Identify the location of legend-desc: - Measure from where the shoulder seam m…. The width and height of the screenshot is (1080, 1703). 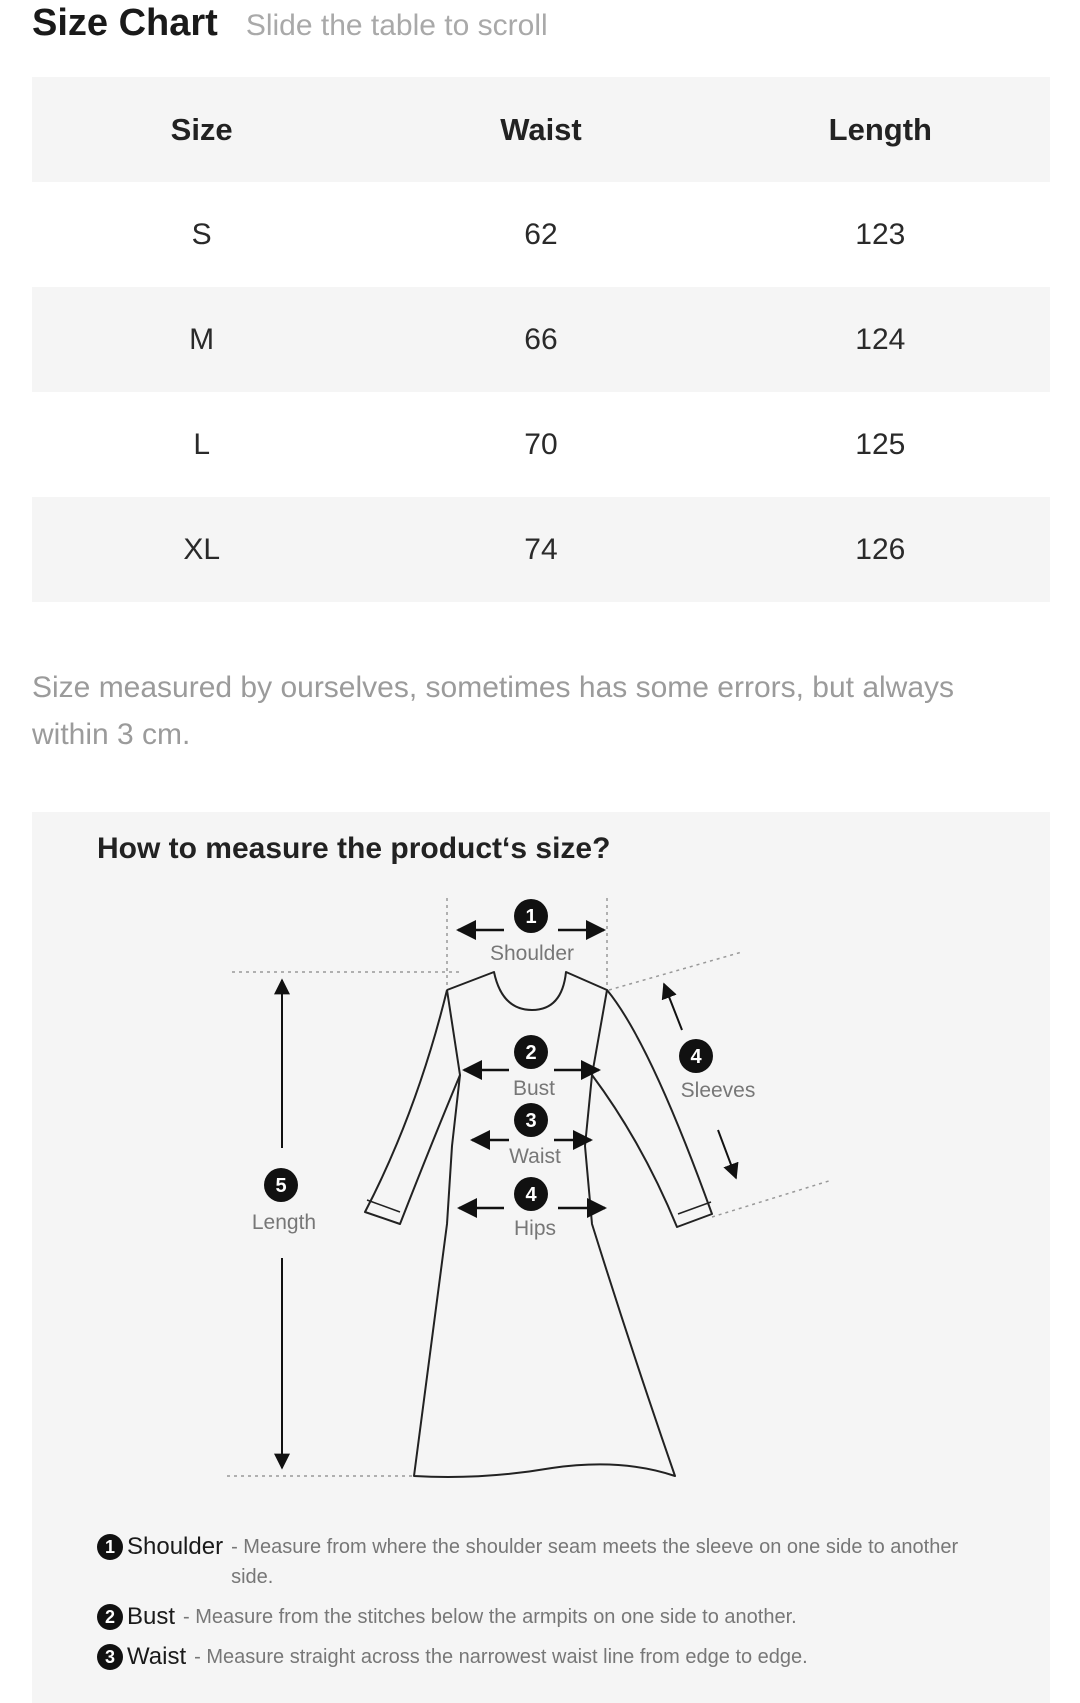
(595, 1562).